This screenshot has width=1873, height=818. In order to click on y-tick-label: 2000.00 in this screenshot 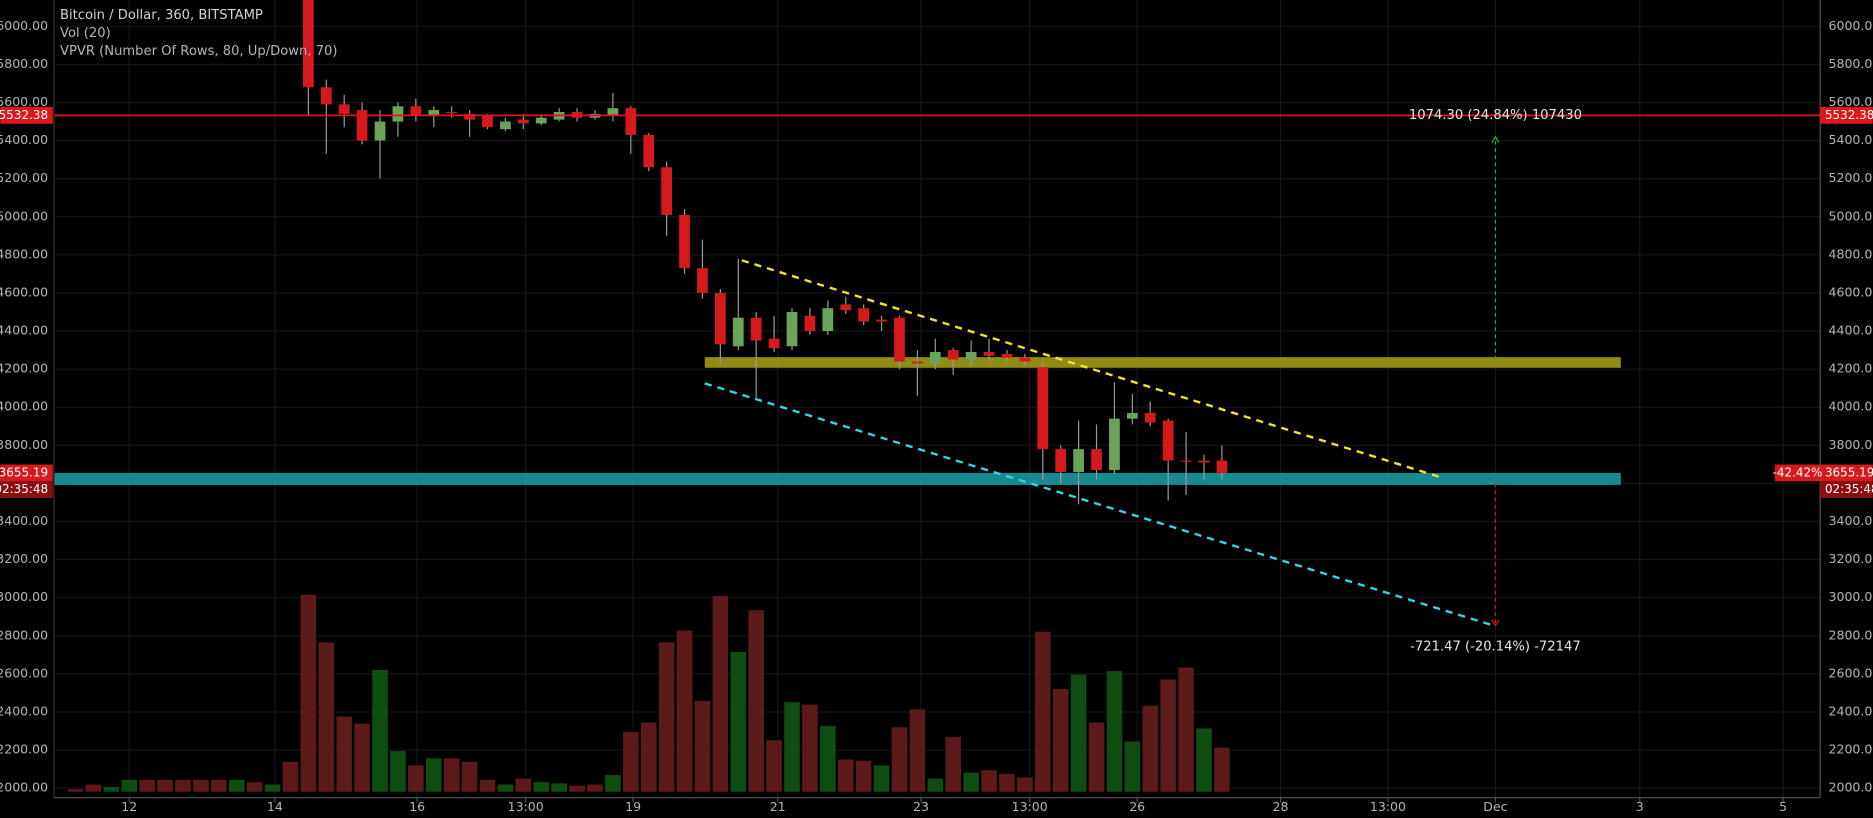, I will do `click(24, 787)`.